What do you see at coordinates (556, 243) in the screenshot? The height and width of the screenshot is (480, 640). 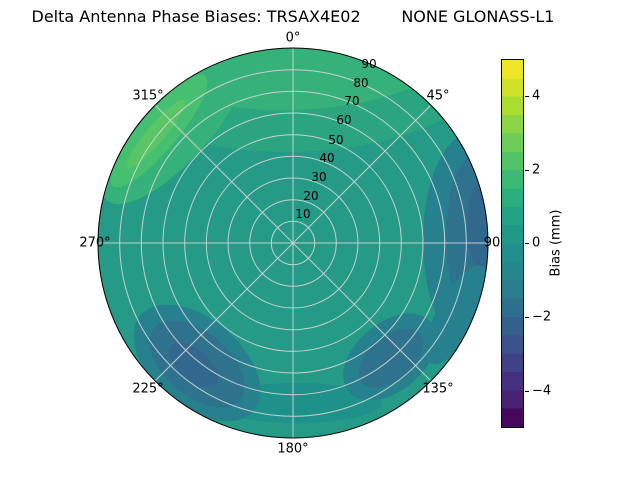 I see `colorbar-axis-label: Bias (mm)` at bounding box center [556, 243].